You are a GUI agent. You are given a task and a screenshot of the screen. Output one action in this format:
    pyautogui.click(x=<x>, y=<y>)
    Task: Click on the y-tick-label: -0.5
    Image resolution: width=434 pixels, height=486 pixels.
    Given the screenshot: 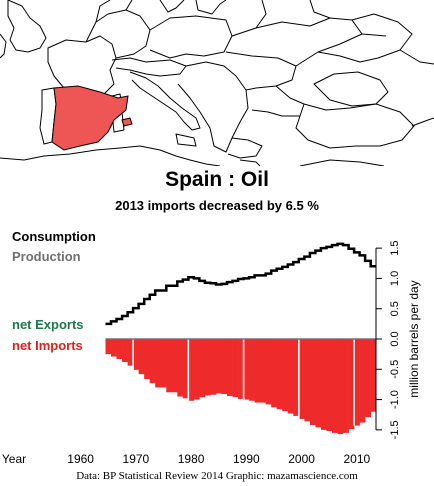 What is the action you would take?
    pyautogui.click(x=395, y=369)
    